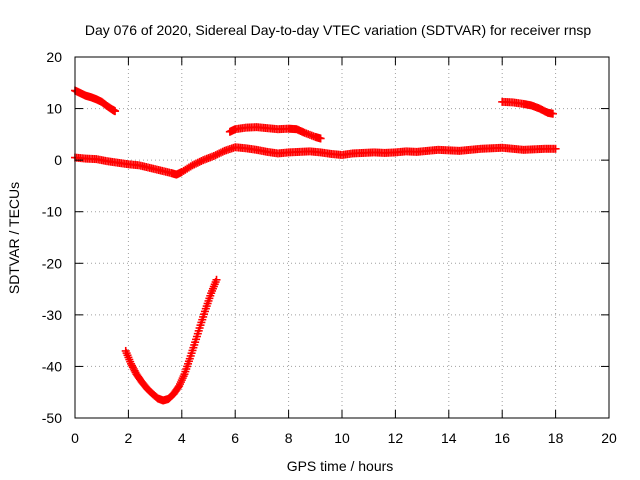 This screenshot has height=480, width=640. What do you see at coordinates (235, 438) in the screenshot?
I see `x-tick-label: 6` at bounding box center [235, 438].